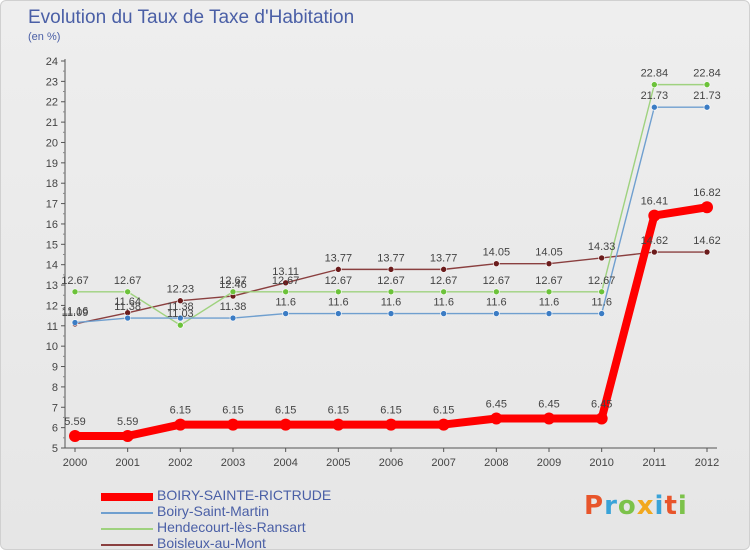 The height and width of the screenshot is (550, 750). What do you see at coordinates (549, 463) in the screenshot?
I see `x-tick-label: 2009` at bounding box center [549, 463].